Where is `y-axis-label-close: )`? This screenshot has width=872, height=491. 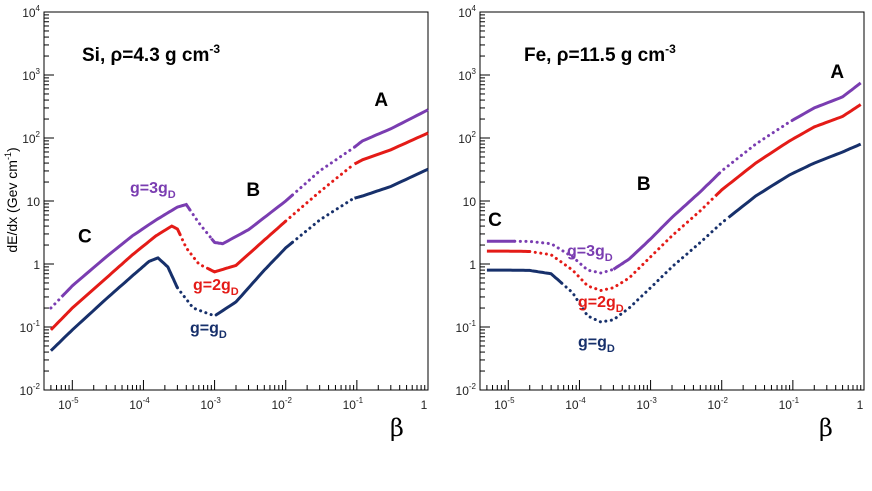 y-axis-label-close: ) is located at coordinates (12, 149).